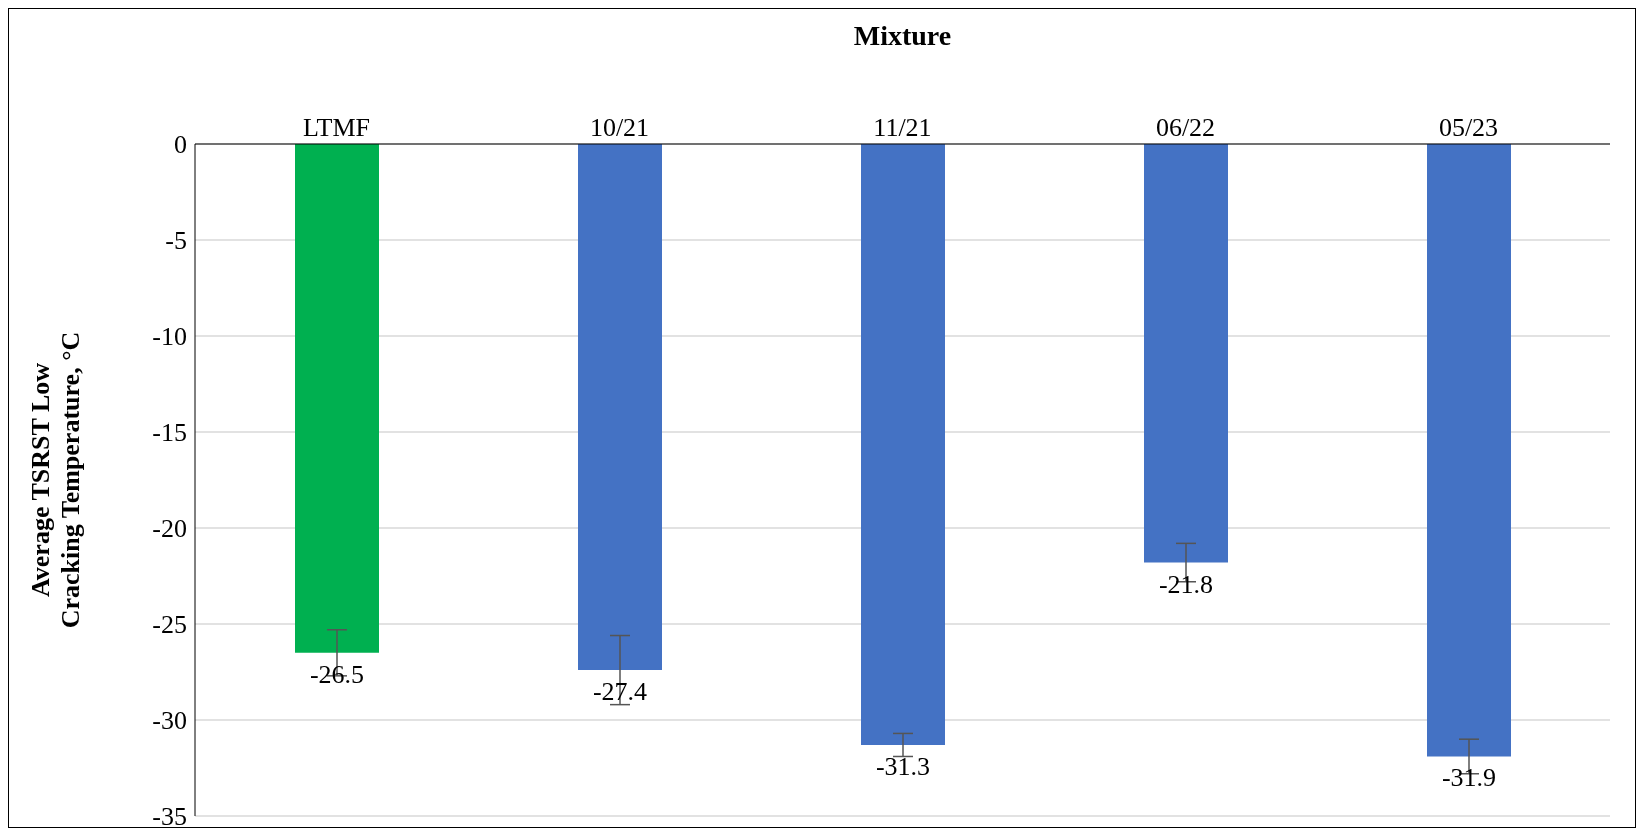  Describe the element at coordinates (903, 766) in the screenshot. I see `data-label: -31.3` at that location.